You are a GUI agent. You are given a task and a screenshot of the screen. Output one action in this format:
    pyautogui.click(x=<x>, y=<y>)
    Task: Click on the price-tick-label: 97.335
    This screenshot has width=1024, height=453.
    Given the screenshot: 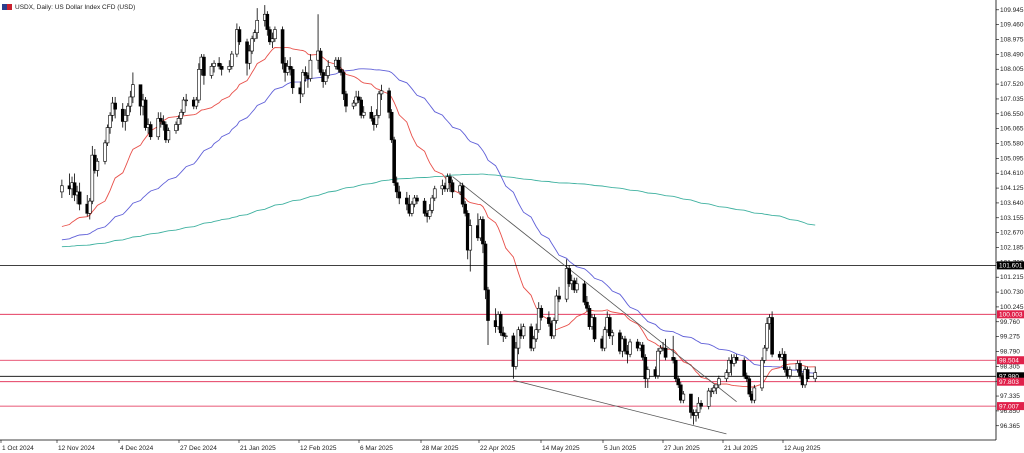 What is the action you would take?
    pyautogui.click(x=1010, y=396)
    